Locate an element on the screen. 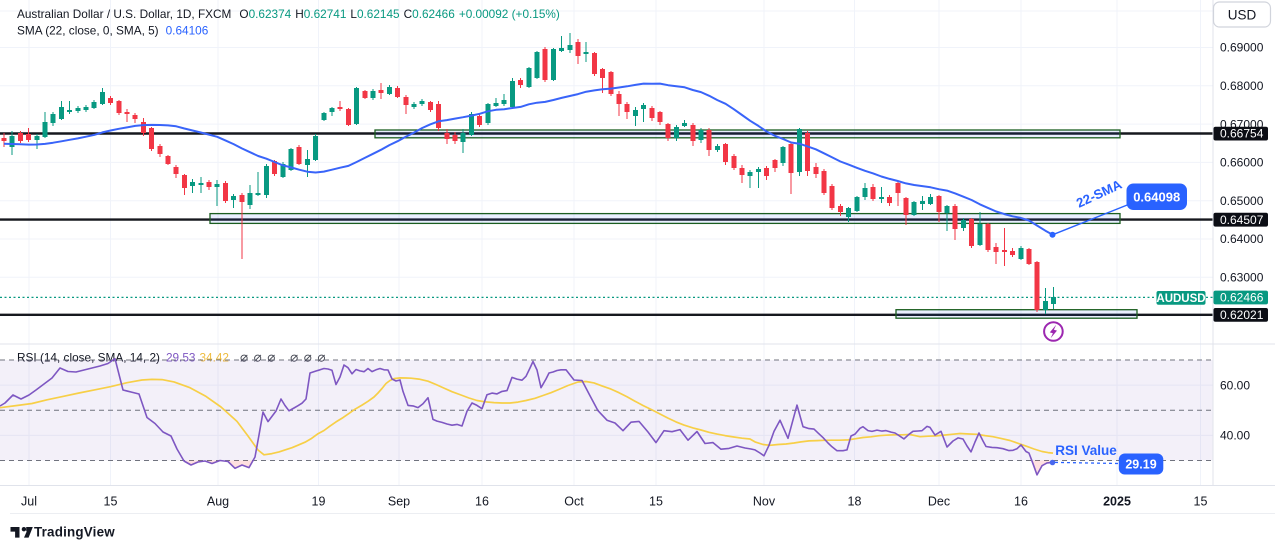 This screenshot has width=1275, height=550. svg-text: 18 is located at coordinates (855, 502).